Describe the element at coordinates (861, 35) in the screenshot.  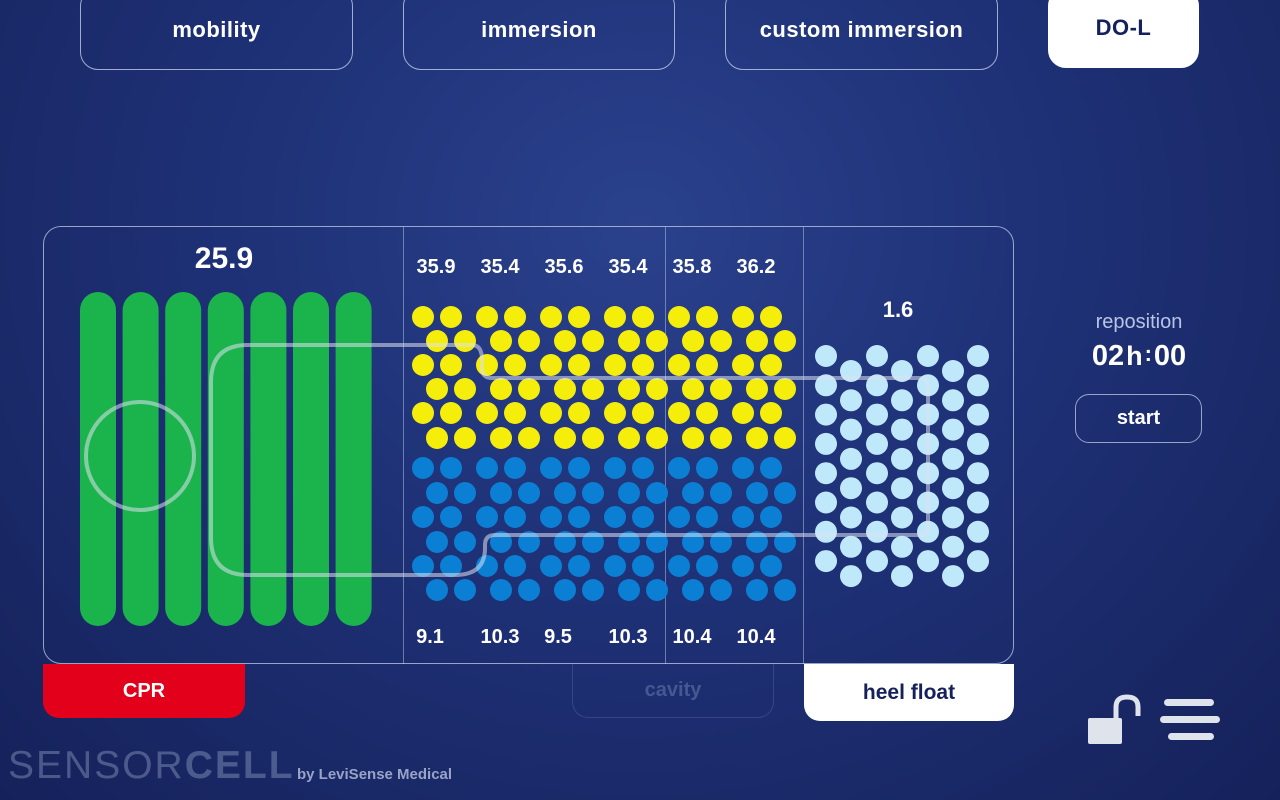
I see `tab-custom-immersion: custom immersion` at that location.